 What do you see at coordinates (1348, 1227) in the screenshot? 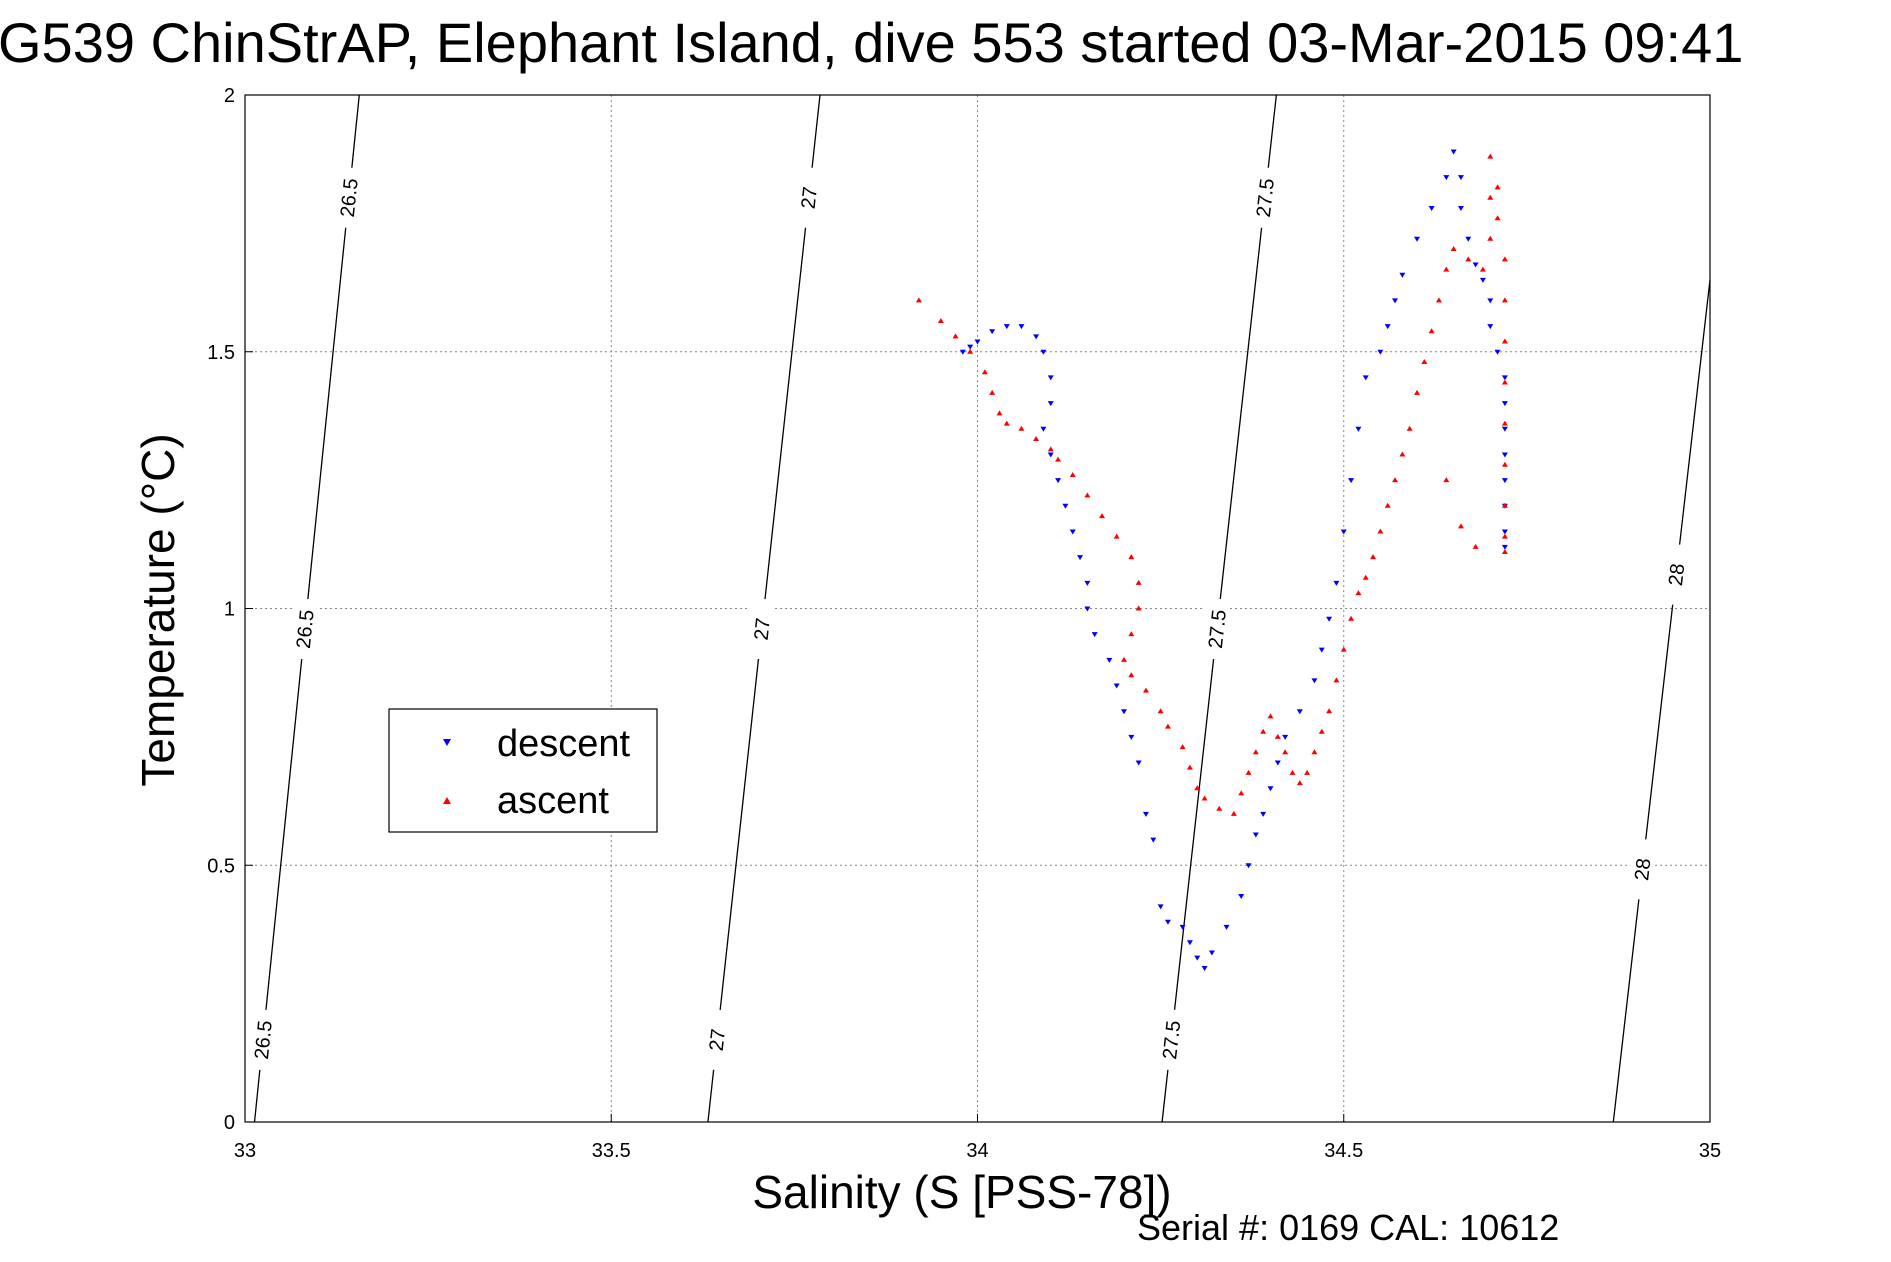
I see `serial-cal-footer: Serial #: 0169 CAL: 10612` at bounding box center [1348, 1227].